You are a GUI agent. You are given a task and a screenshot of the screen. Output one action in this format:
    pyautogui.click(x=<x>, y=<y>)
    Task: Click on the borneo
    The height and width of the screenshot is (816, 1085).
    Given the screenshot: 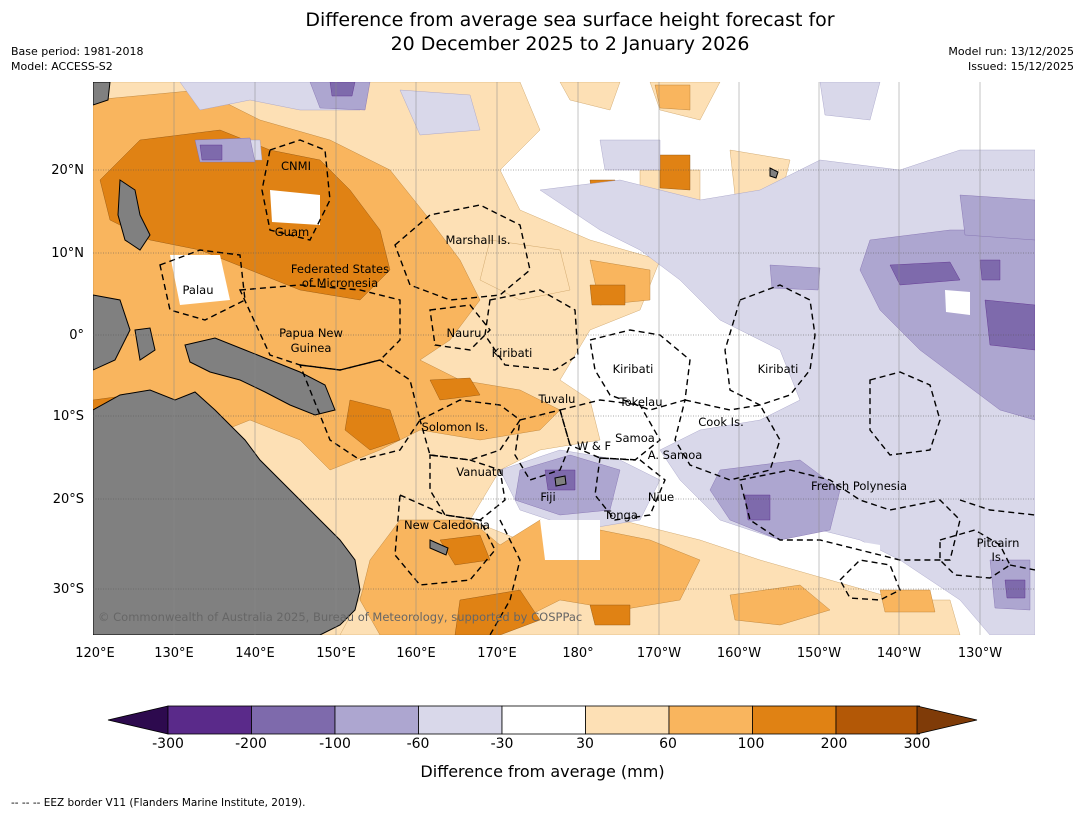 What is the action you would take?
    pyautogui.click(x=112, y=332)
    